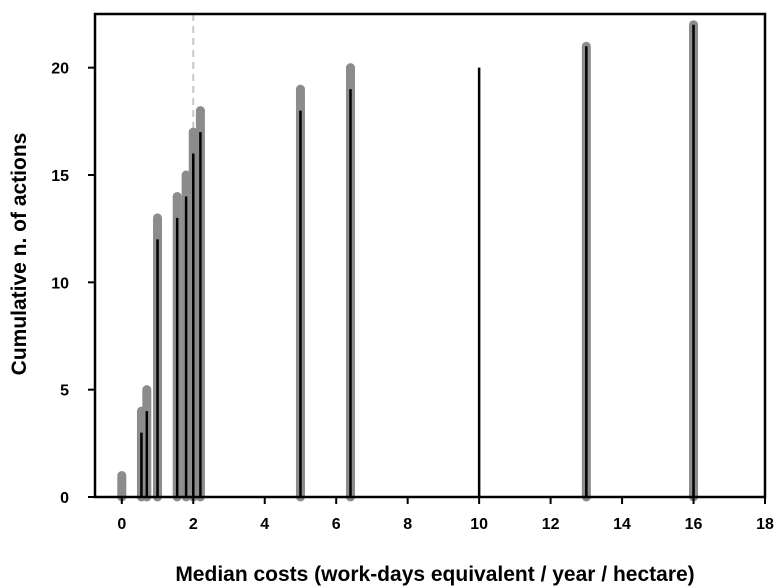 This screenshot has height=588, width=775. What do you see at coordinates (551, 524) in the screenshot?
I see `x-tick-label-6: 12` at bounding box center [551, 524].